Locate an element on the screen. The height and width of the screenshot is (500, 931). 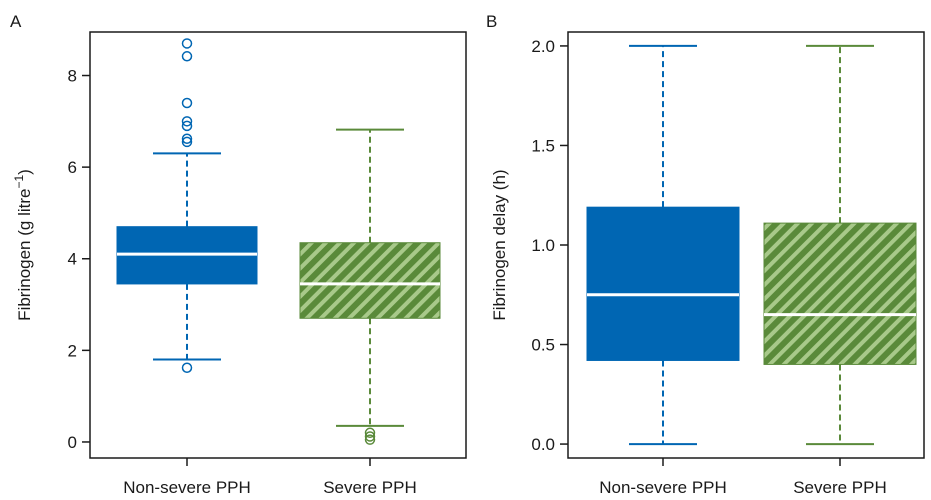
y-tick-label: 0.5 is located at coordinates (543, 345).